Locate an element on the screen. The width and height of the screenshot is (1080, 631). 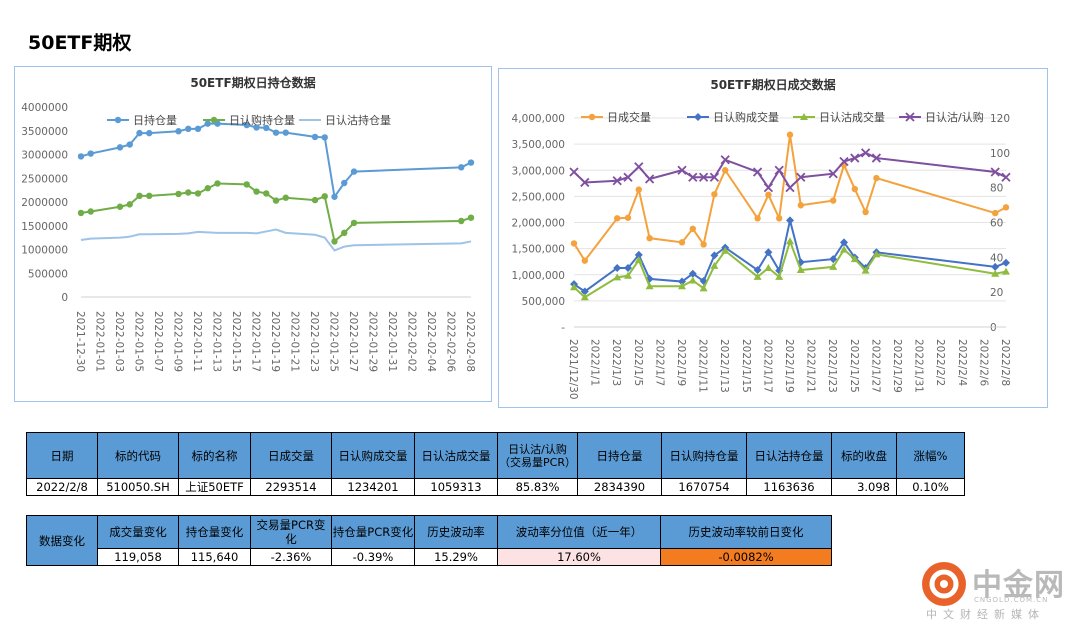
table2-cell: 17.60% is located at coordinates (579, 557).